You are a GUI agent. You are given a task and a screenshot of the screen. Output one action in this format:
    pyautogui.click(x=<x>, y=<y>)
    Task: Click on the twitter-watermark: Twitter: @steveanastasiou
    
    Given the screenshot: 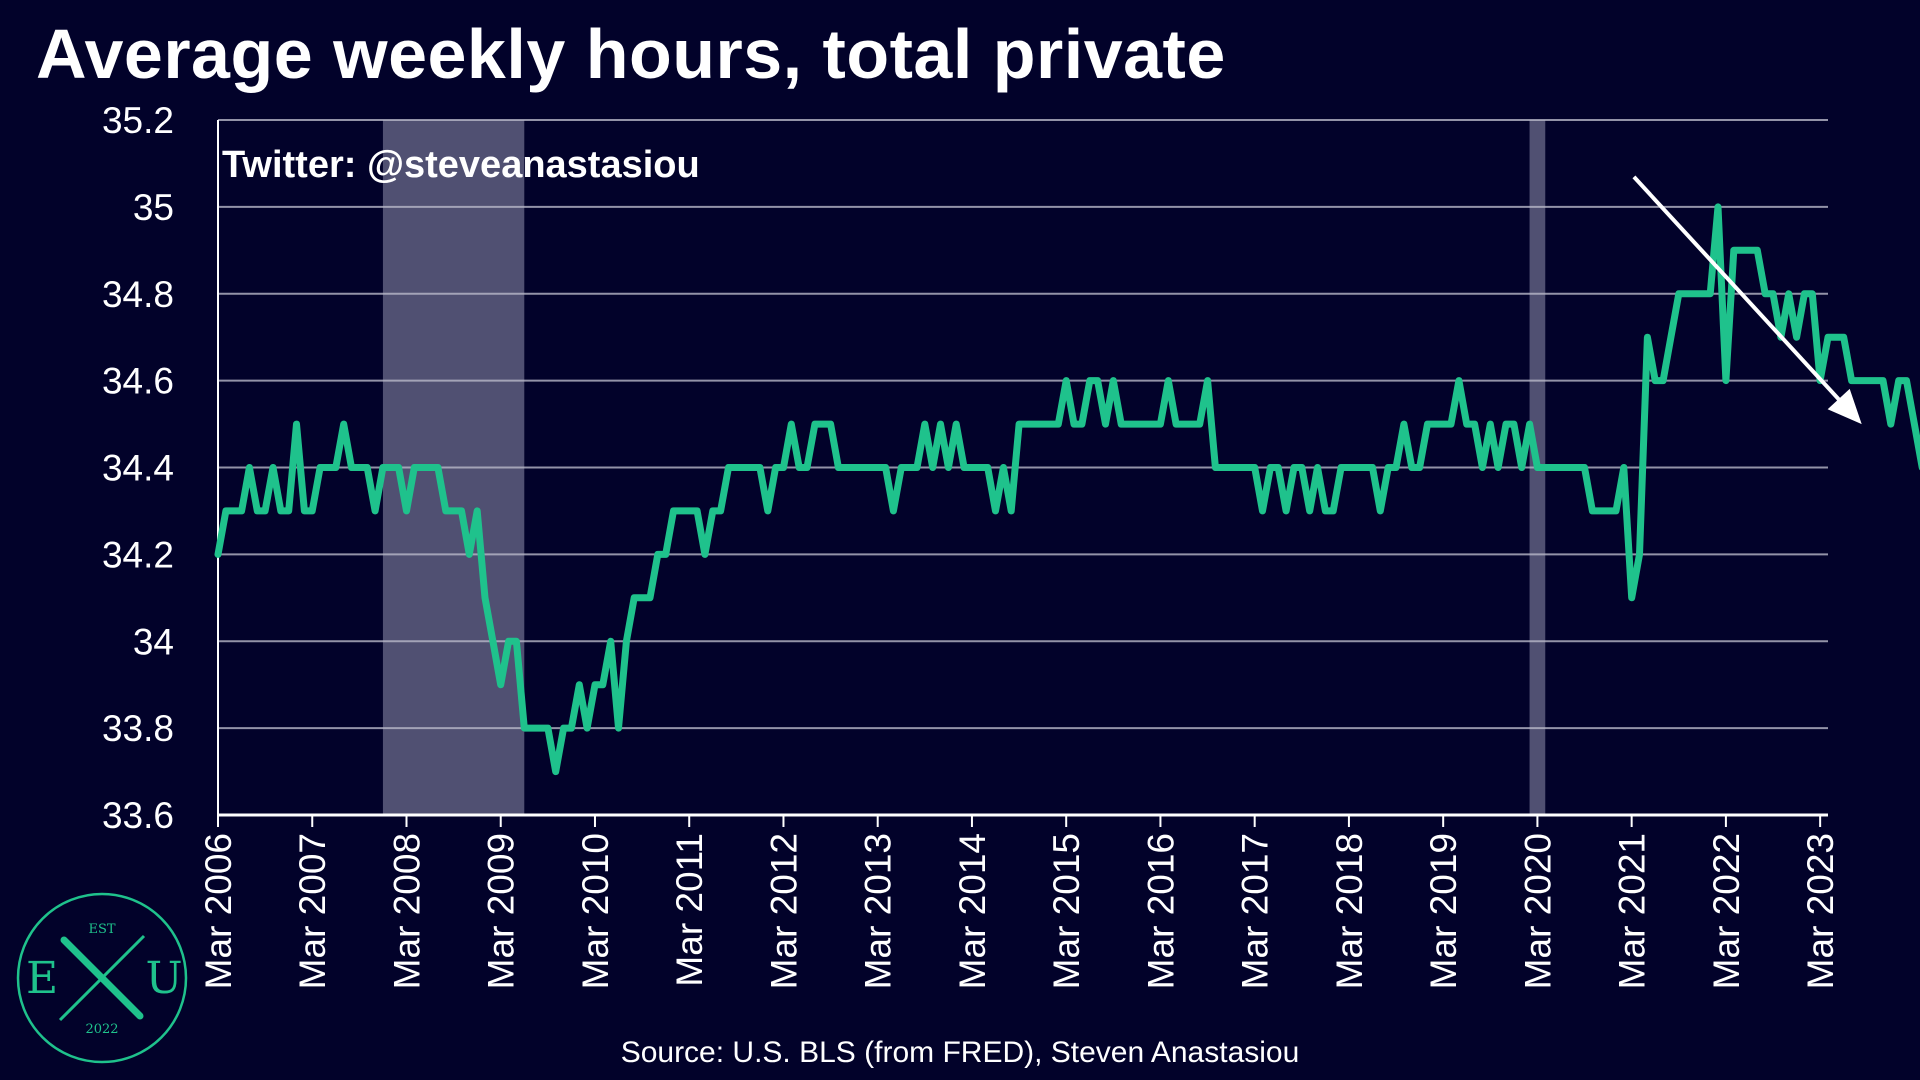 What is the action you would take?
    pyautogui.click(x=461, y=165)
    